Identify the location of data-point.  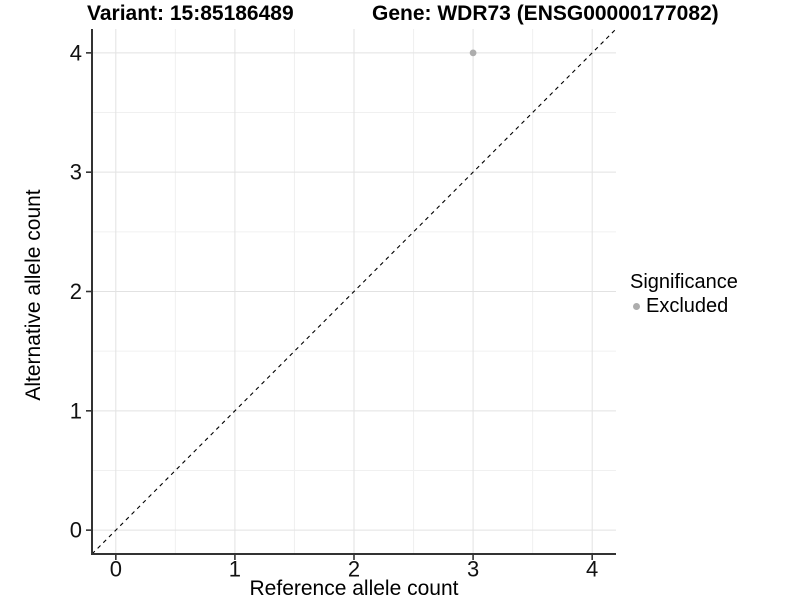
(473, 53).